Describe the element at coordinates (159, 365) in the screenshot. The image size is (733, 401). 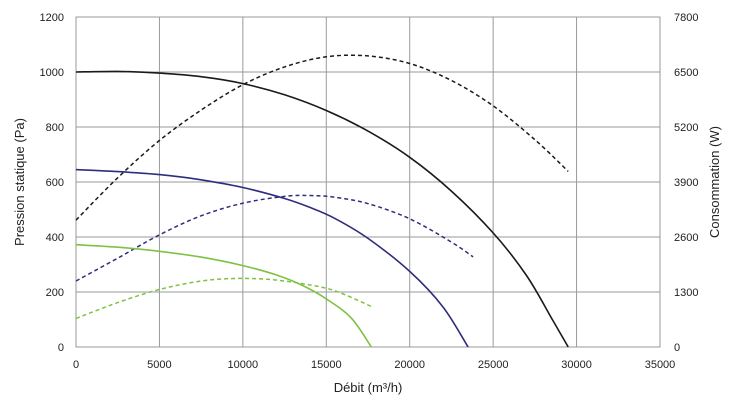
I see `x-tick-label: 5000` at that location.